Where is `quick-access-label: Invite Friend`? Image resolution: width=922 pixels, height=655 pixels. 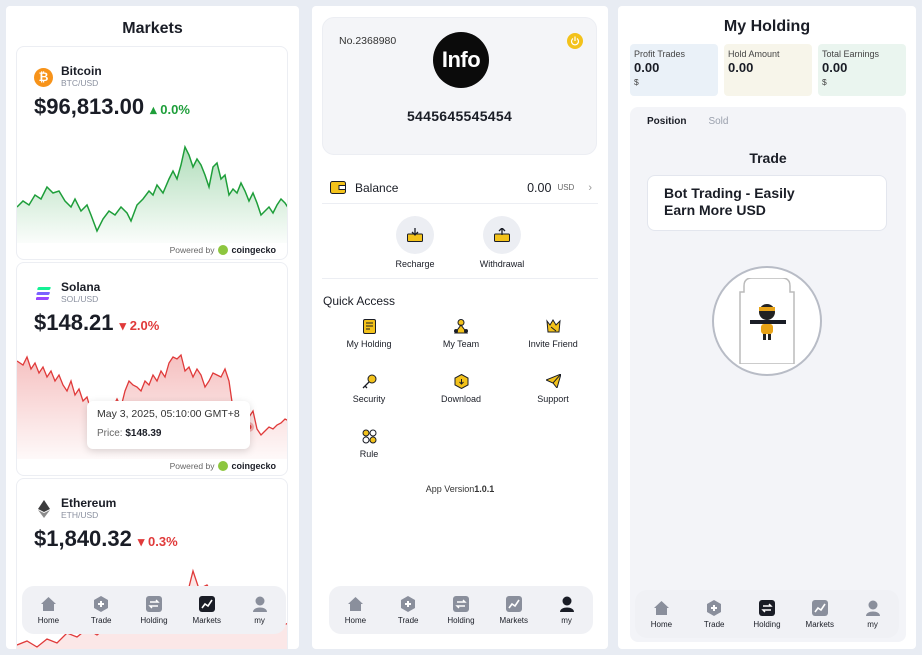 quick-access-label: Invite Friend is located at coordinates (553, 344).